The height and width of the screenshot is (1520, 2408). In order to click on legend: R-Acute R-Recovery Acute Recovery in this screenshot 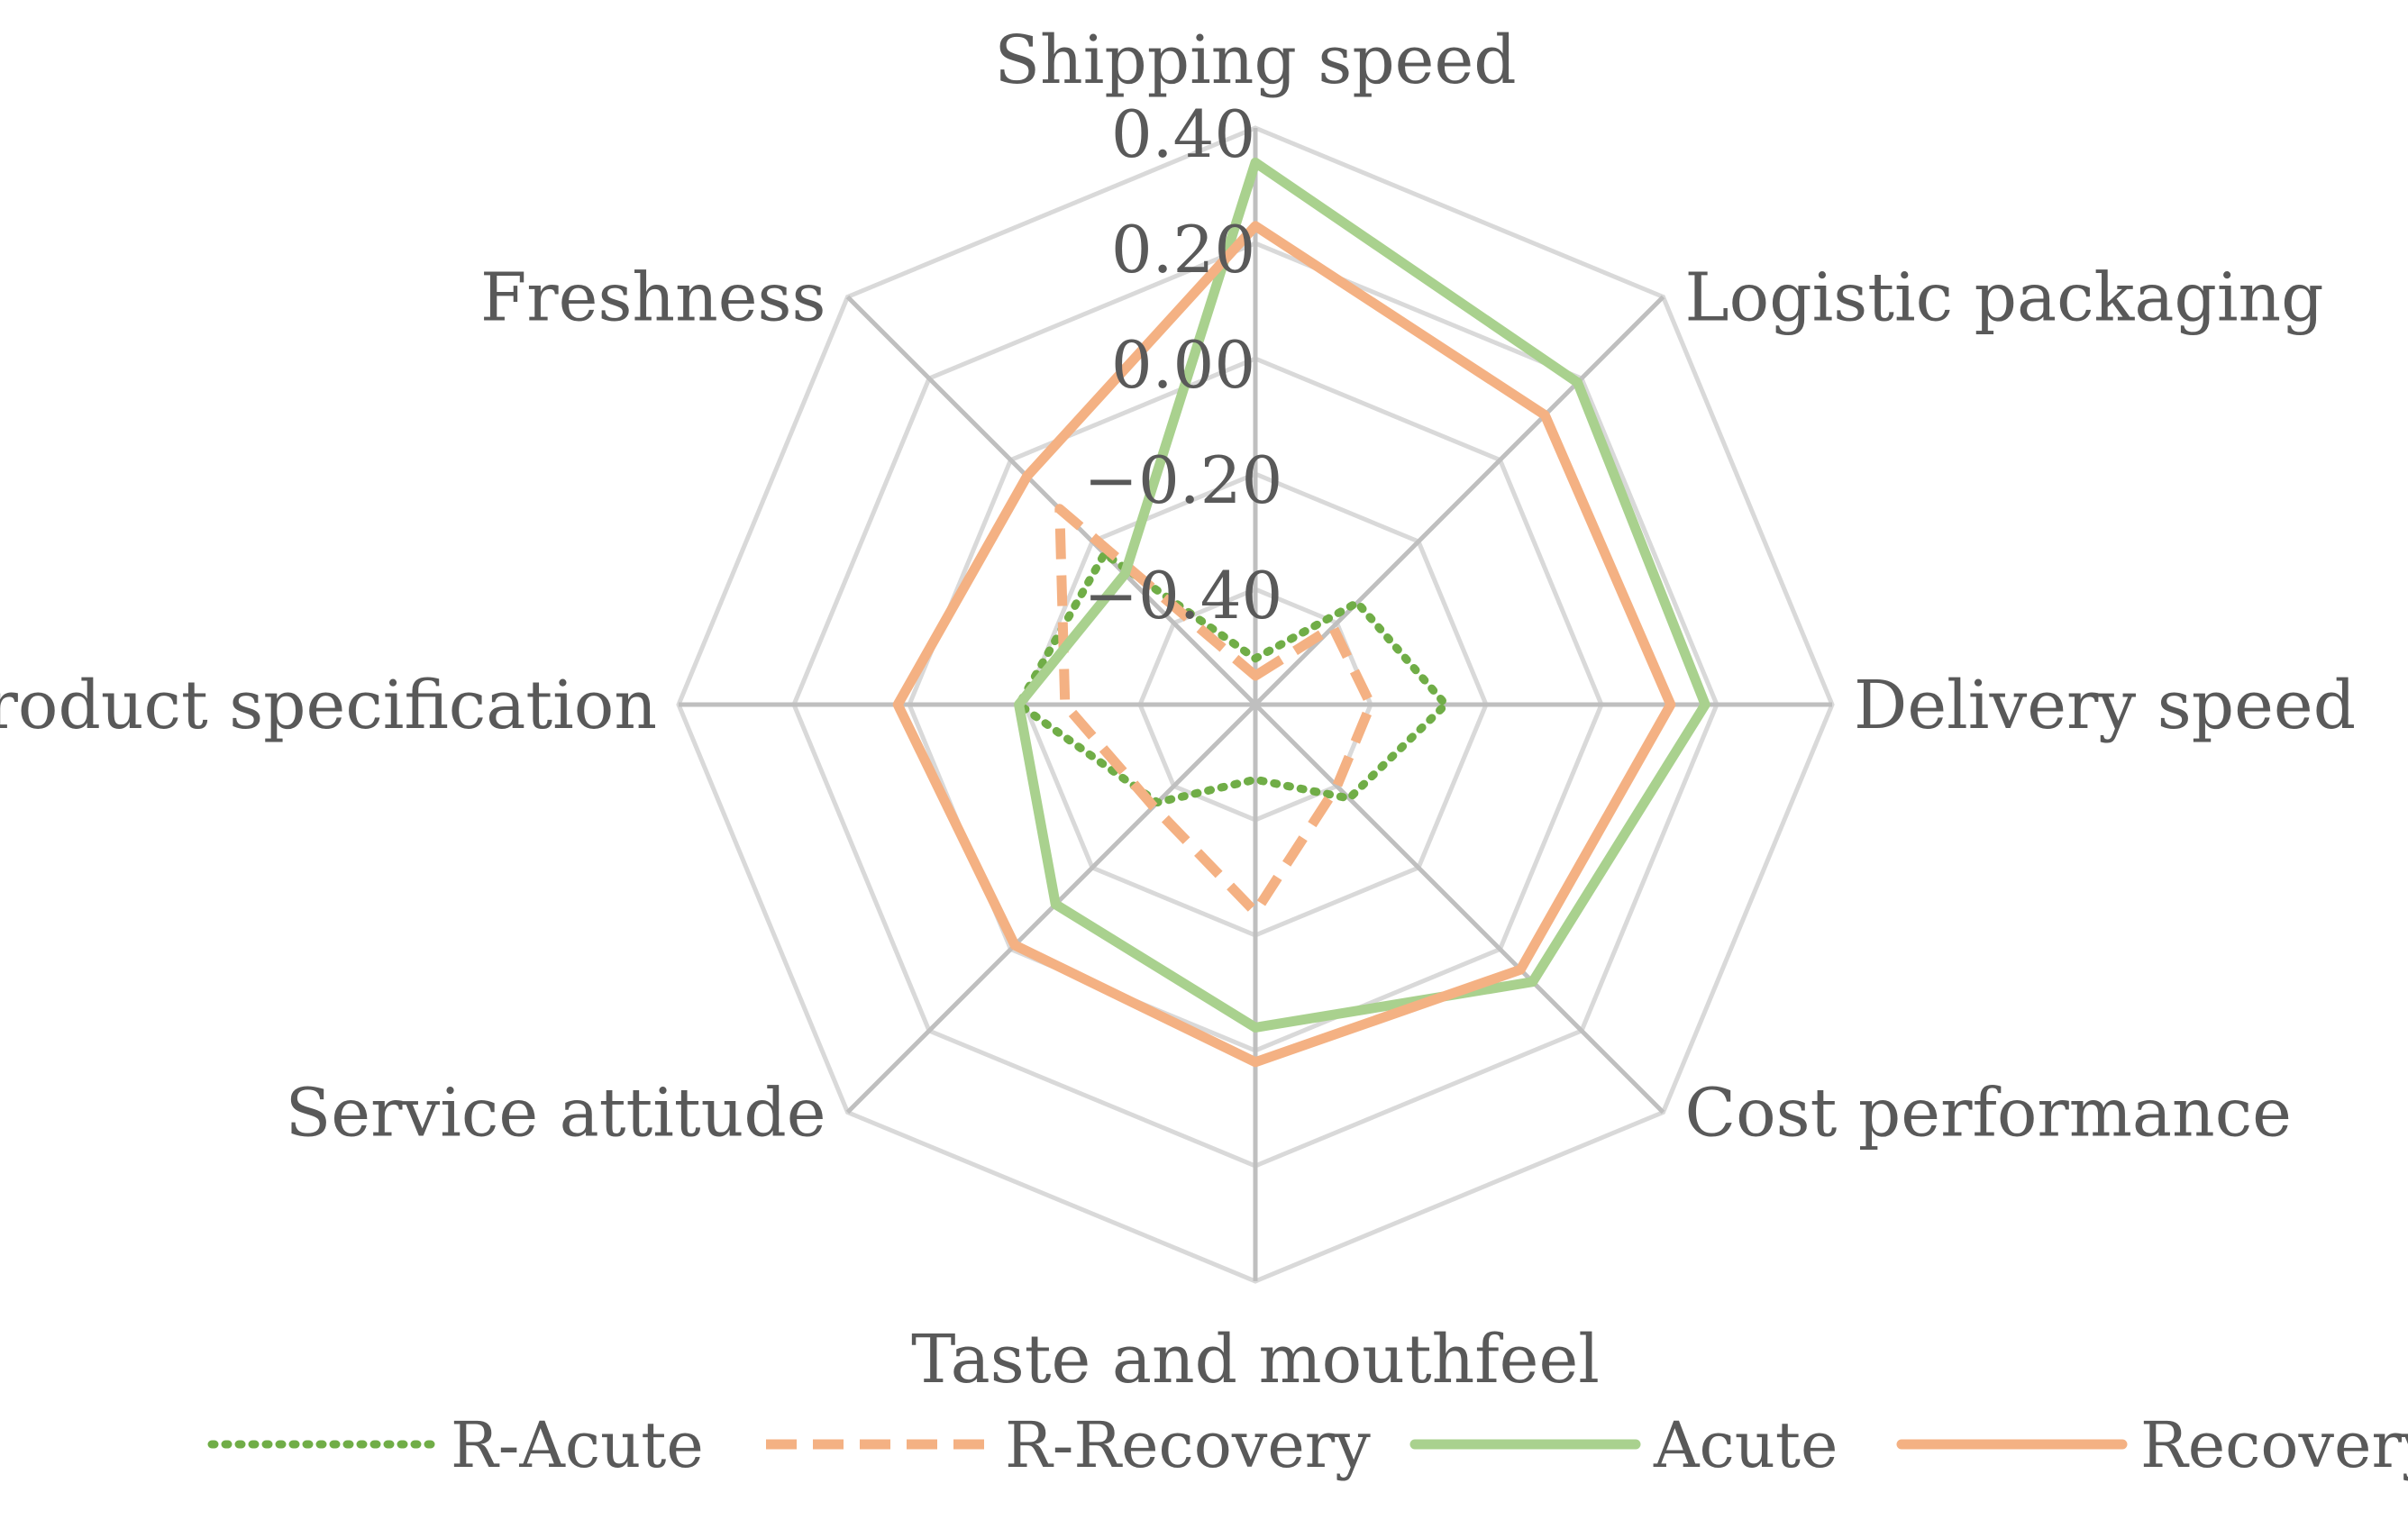, I will do `click(1307, 1445)`.